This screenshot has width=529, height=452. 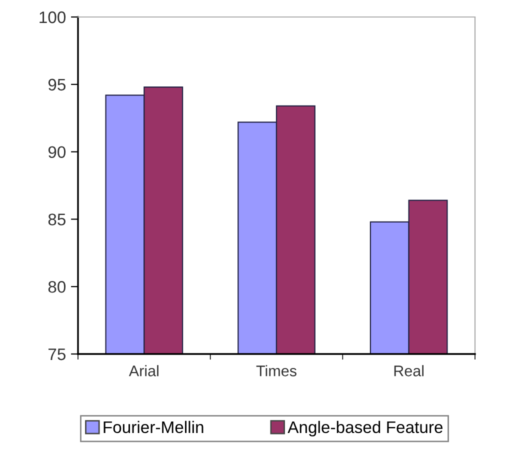 What do you see at coordinates (57, 354) in the screenshot?
I see `y-tick-label: 75` at bounding box center [57, 354].